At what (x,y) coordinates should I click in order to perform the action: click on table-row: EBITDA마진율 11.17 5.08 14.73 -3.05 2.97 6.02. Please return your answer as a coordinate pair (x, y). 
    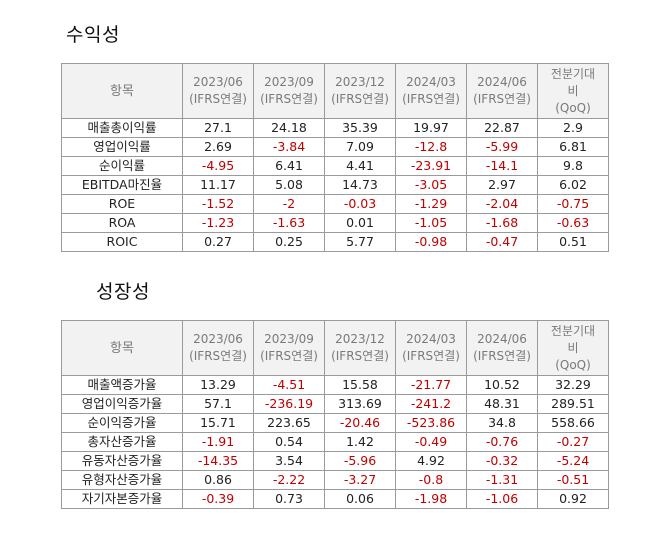
    Looking at the image, I should click on (335, 185).